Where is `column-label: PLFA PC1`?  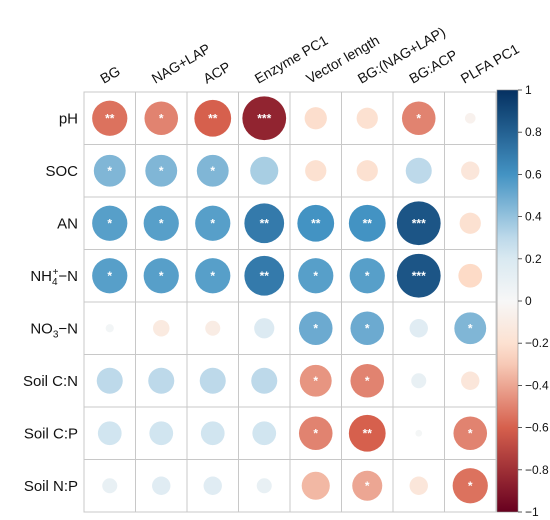
column-label: PLFA PC1 is located at coordinates (490, 63).